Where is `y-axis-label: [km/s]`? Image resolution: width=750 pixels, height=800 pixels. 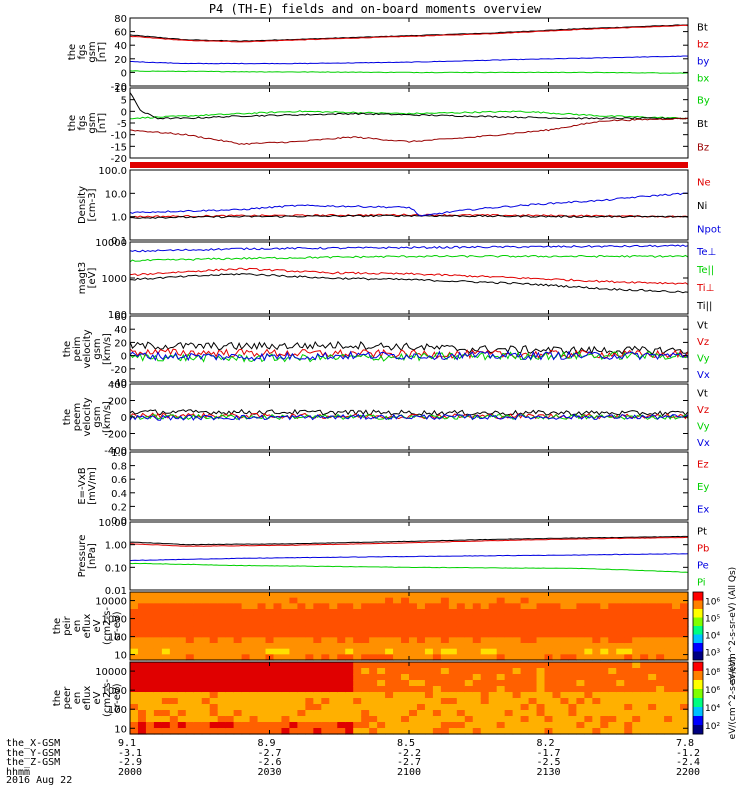 y-axis-label: [km/s] is located at coordinates (107, 417).